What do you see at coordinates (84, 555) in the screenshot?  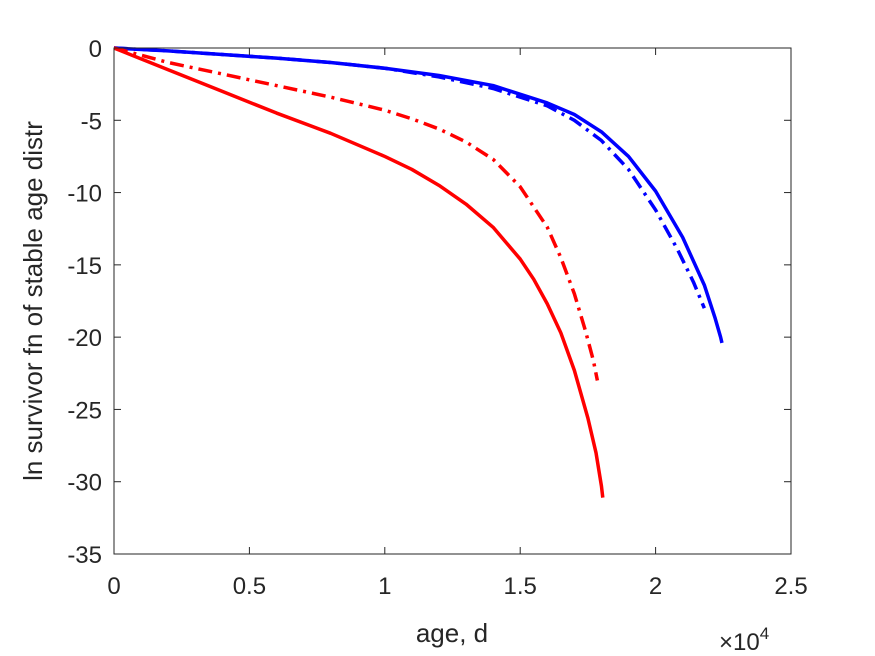 I see `y-tick-label: -35` at bounding box center [84, 555].